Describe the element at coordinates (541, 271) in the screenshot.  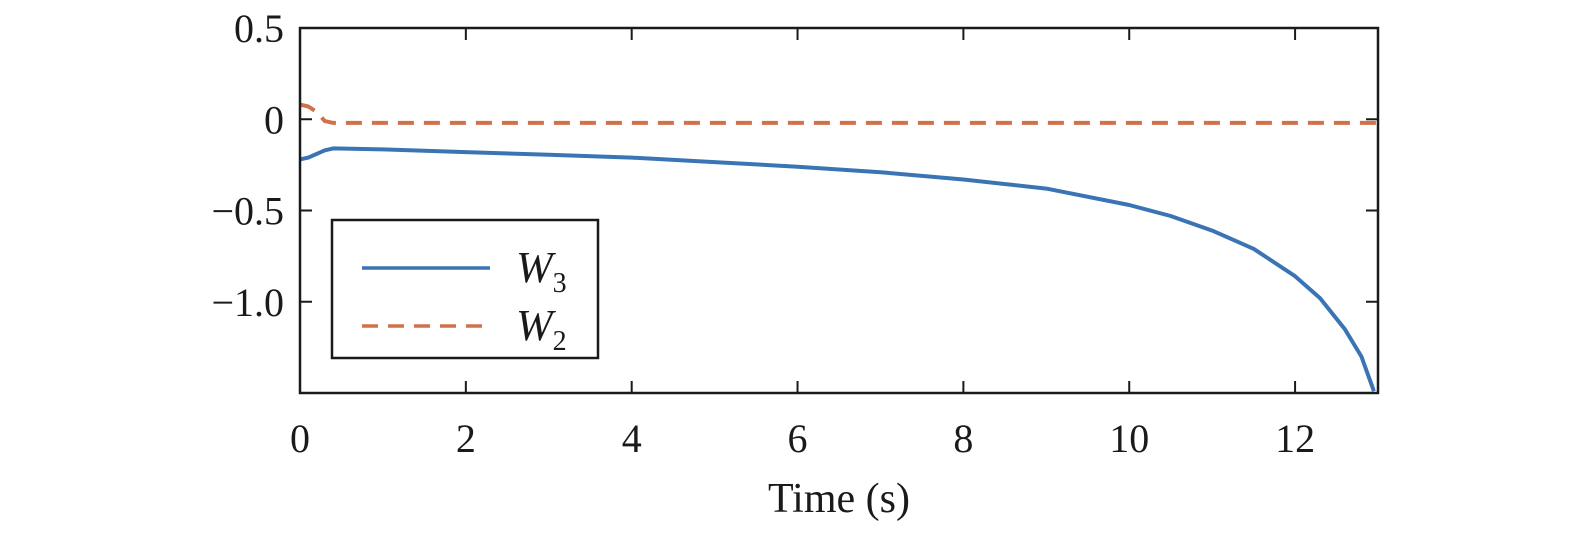
I see `legend-label-w3: W3` at that location.